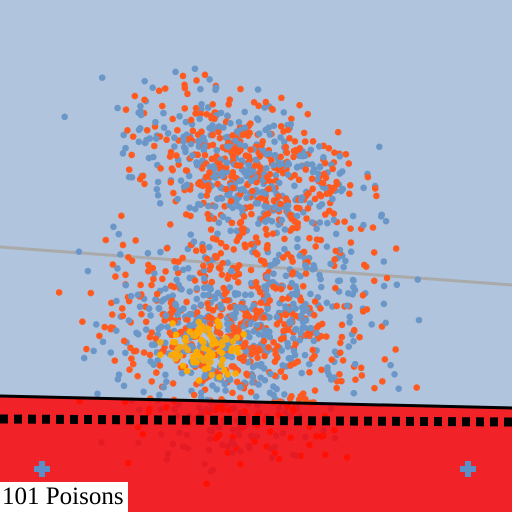 This screenshot has width=512, height=512. I want to click on plus-marker, so click(468, 469).